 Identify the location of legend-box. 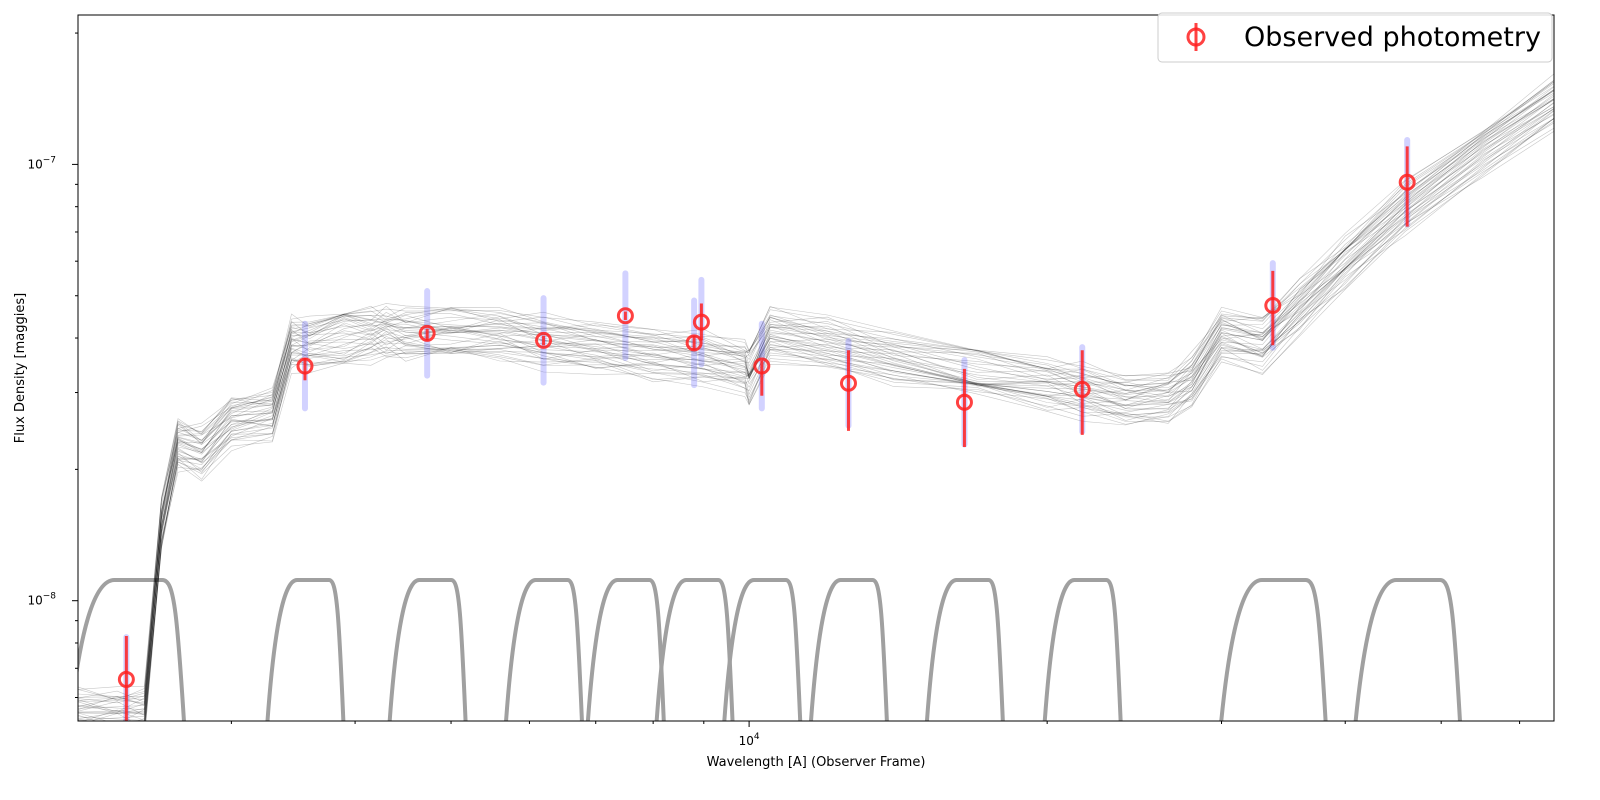
(1355, 37).